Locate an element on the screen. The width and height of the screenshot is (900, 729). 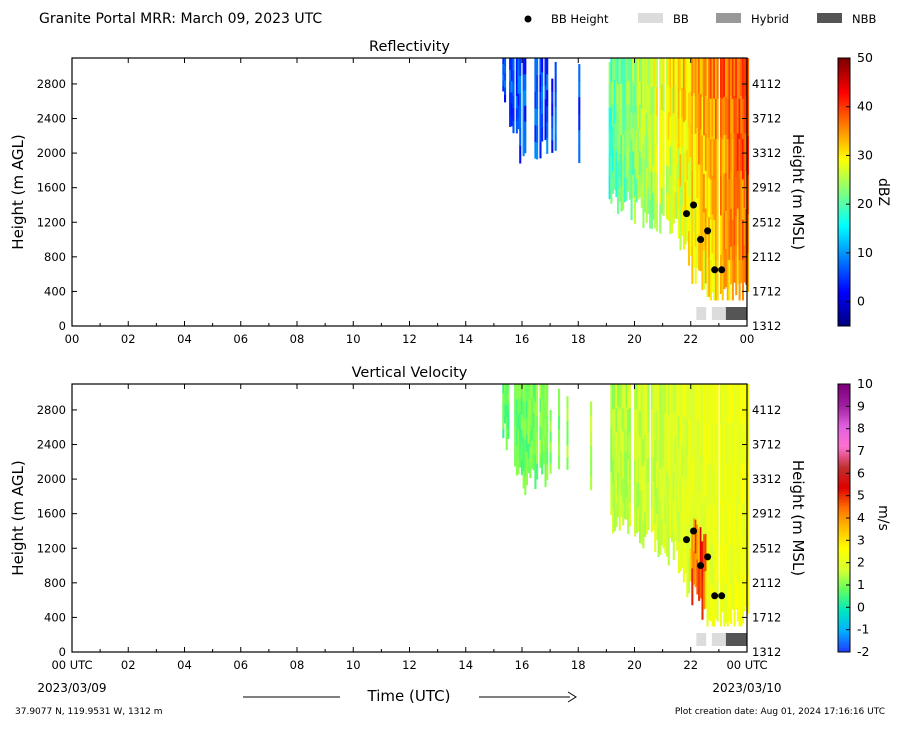
legend-bb-height-marker is located at coordinates (528, 19).